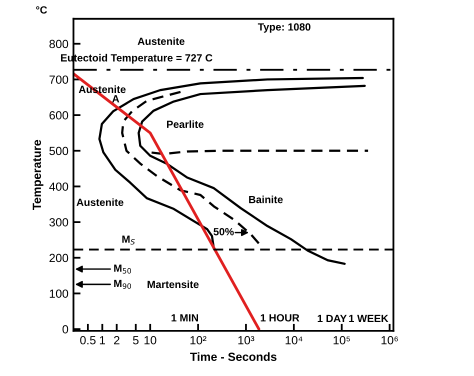 This screenshot has height=376, width=474. Describe the element at coordinates (128, 240) in the screenshot. I see `annotation: M$_{S}$` at that location.